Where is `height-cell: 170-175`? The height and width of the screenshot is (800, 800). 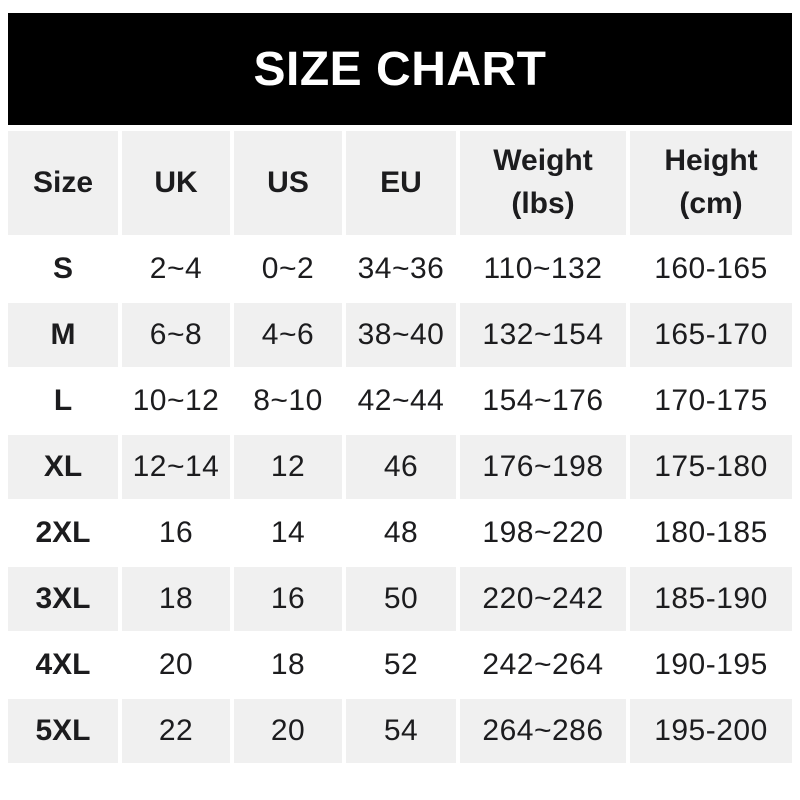 height-cell: 170-175 is located at coordinates (711, 401).